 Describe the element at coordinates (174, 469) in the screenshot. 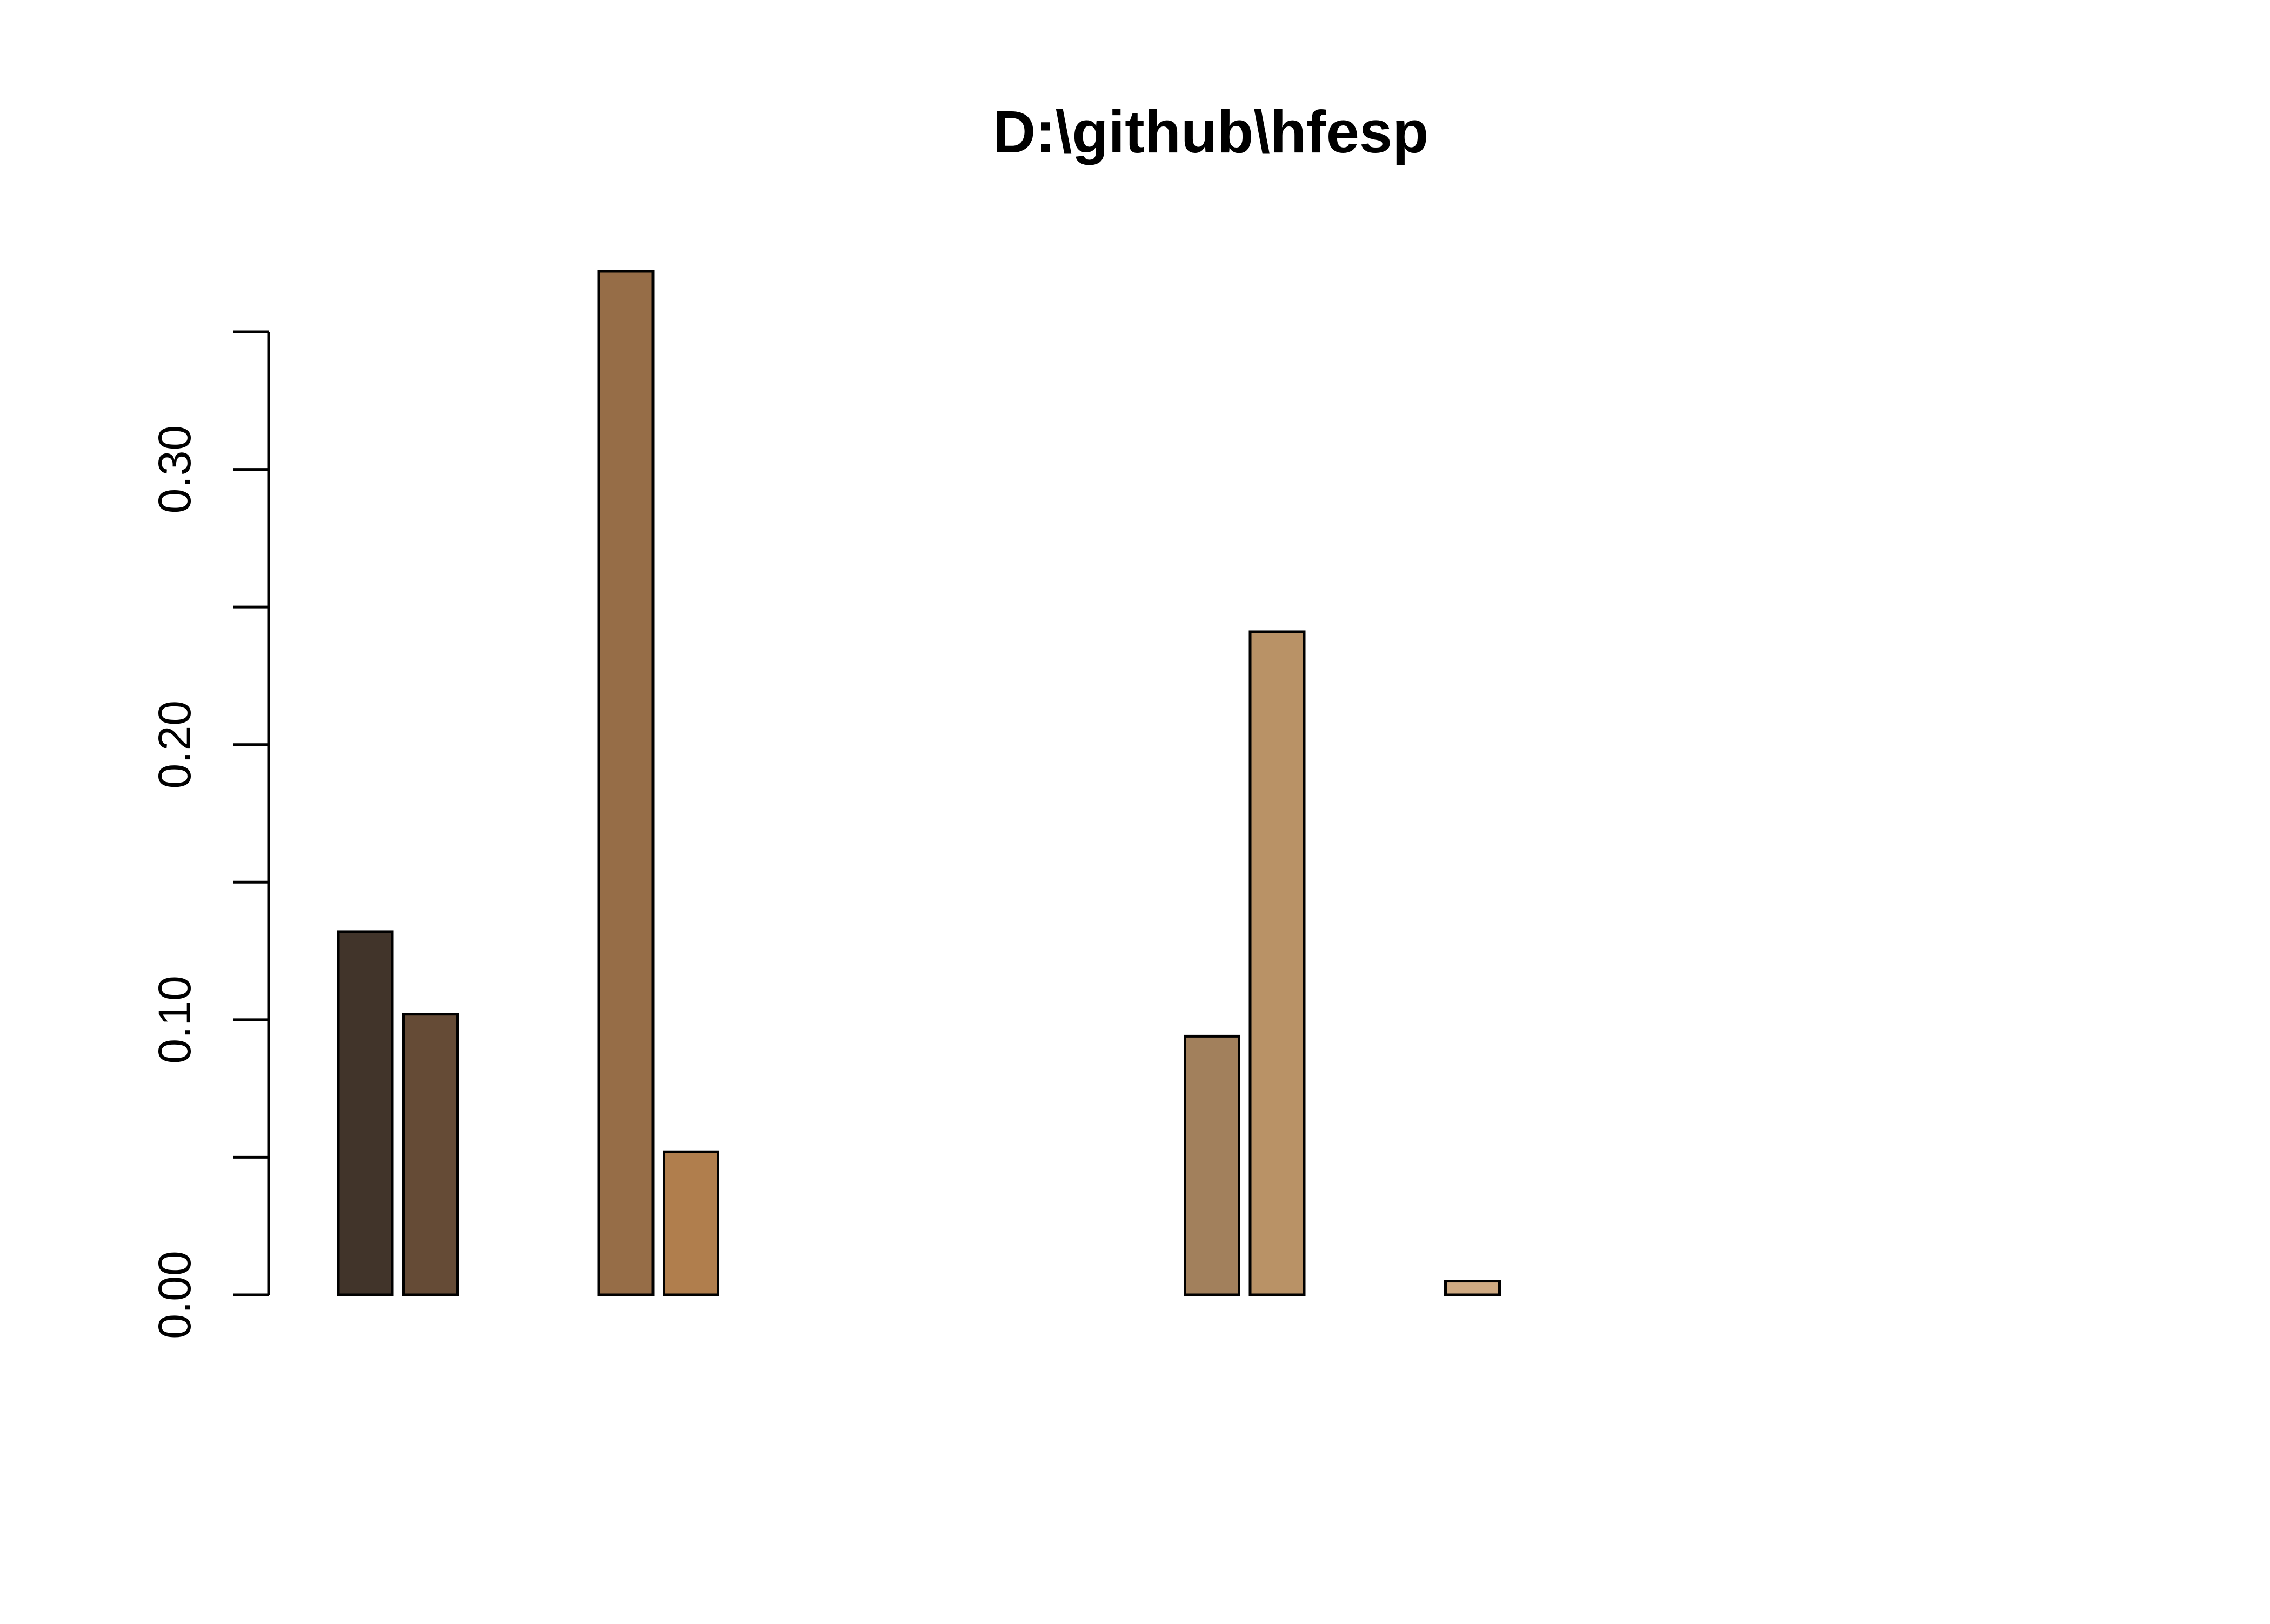

I see `y-tick-label: 0.30` at that location.